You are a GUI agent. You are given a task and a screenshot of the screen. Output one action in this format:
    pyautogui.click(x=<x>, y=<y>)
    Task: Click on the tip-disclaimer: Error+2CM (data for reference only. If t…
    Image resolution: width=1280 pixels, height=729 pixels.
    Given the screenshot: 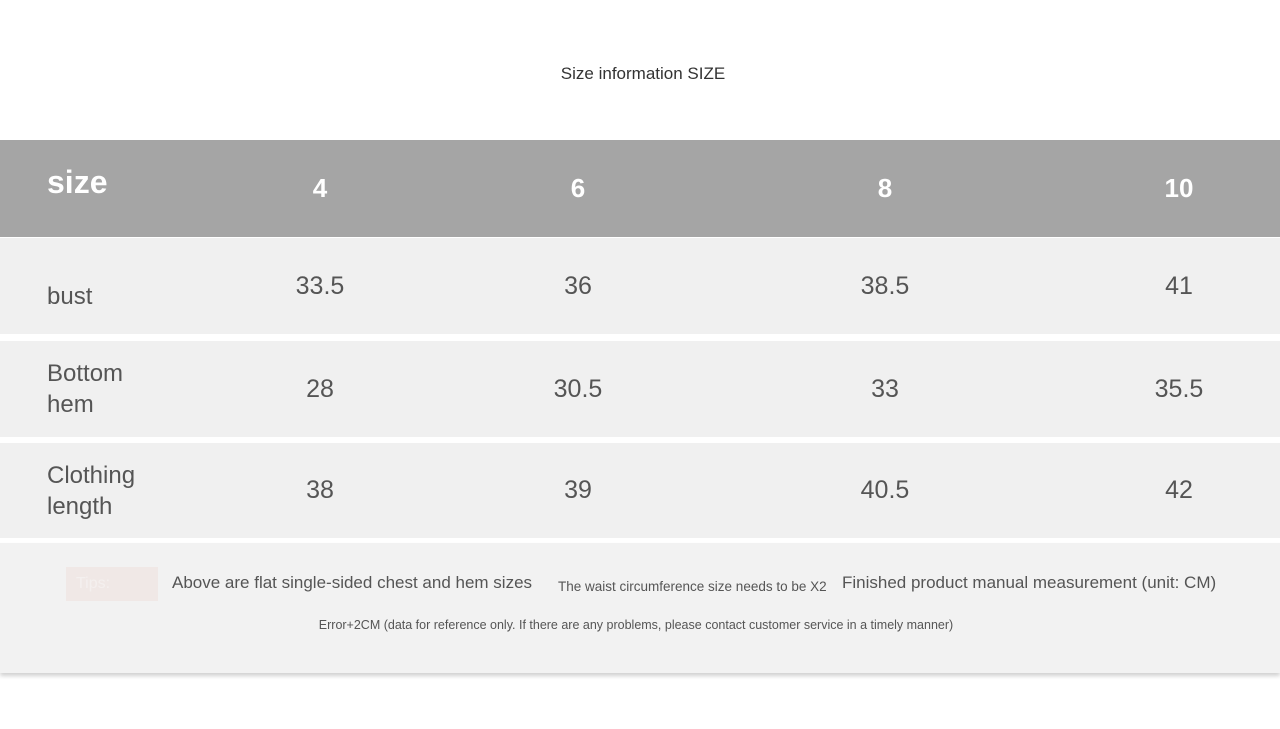 What is the action you would take?
    pyautogui.click(x=636, y=625)
    